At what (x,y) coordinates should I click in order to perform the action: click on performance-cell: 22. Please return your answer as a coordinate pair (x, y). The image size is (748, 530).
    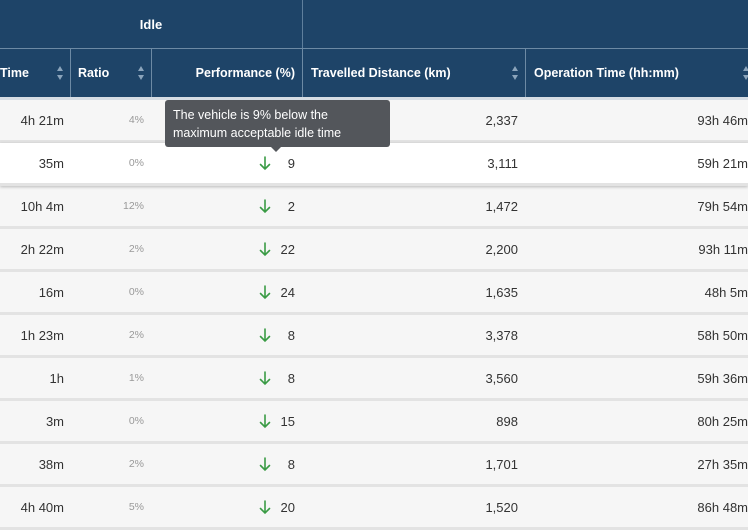
    Looking at the image, I should click on (223, 249).